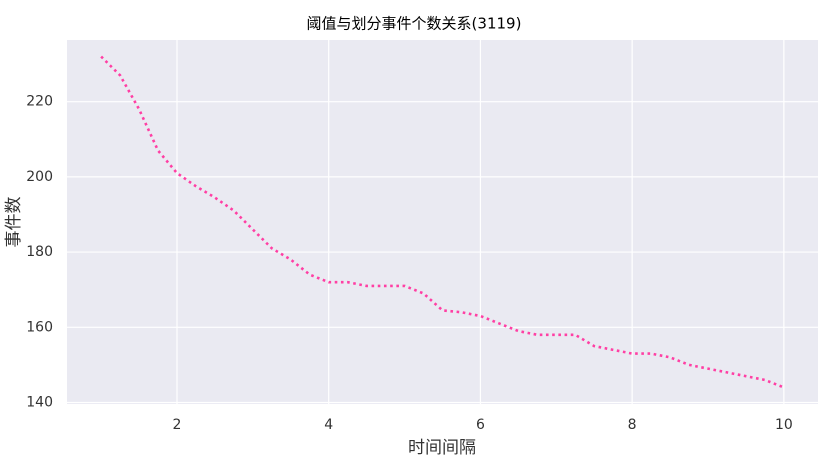 The width and height of the screenshot is (828, 464). Describe the element at coordinates (480, 425) in the screenshot. I see `x-tick-label: 6` at that location.